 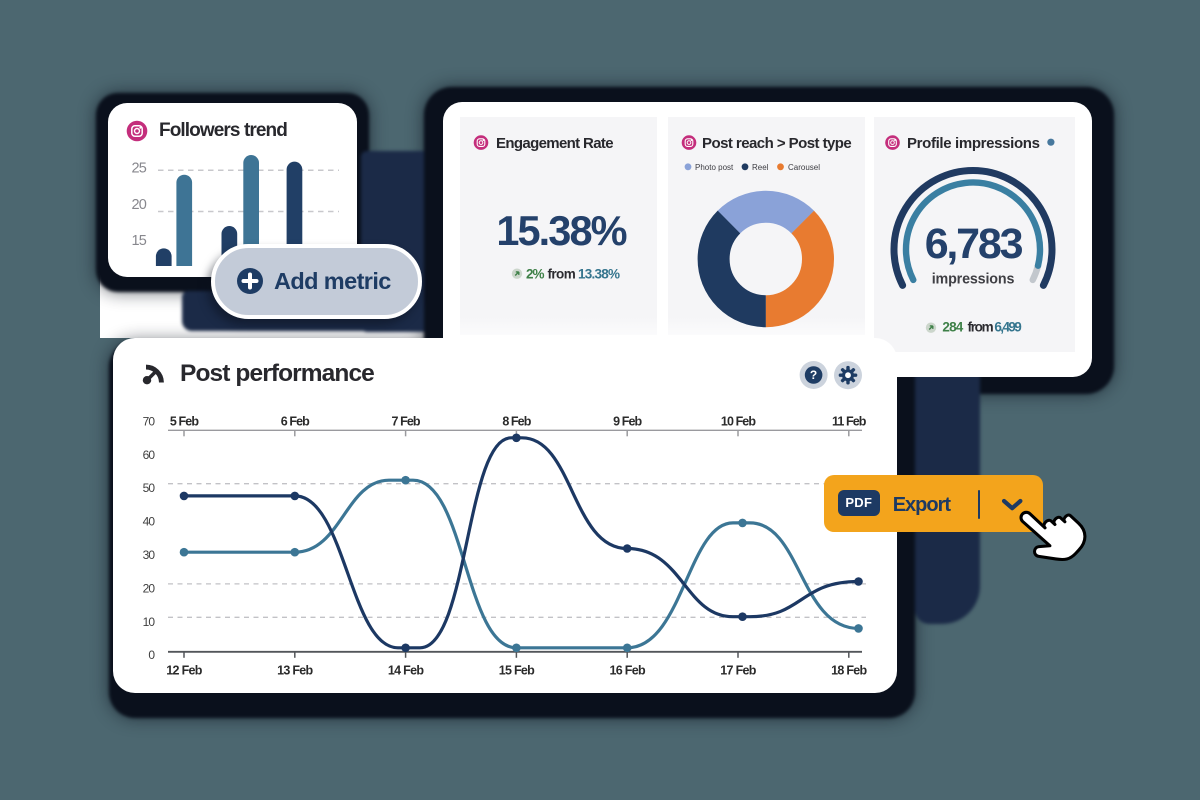 I want to click on svg-text: 25, so click(x=138, y=169).